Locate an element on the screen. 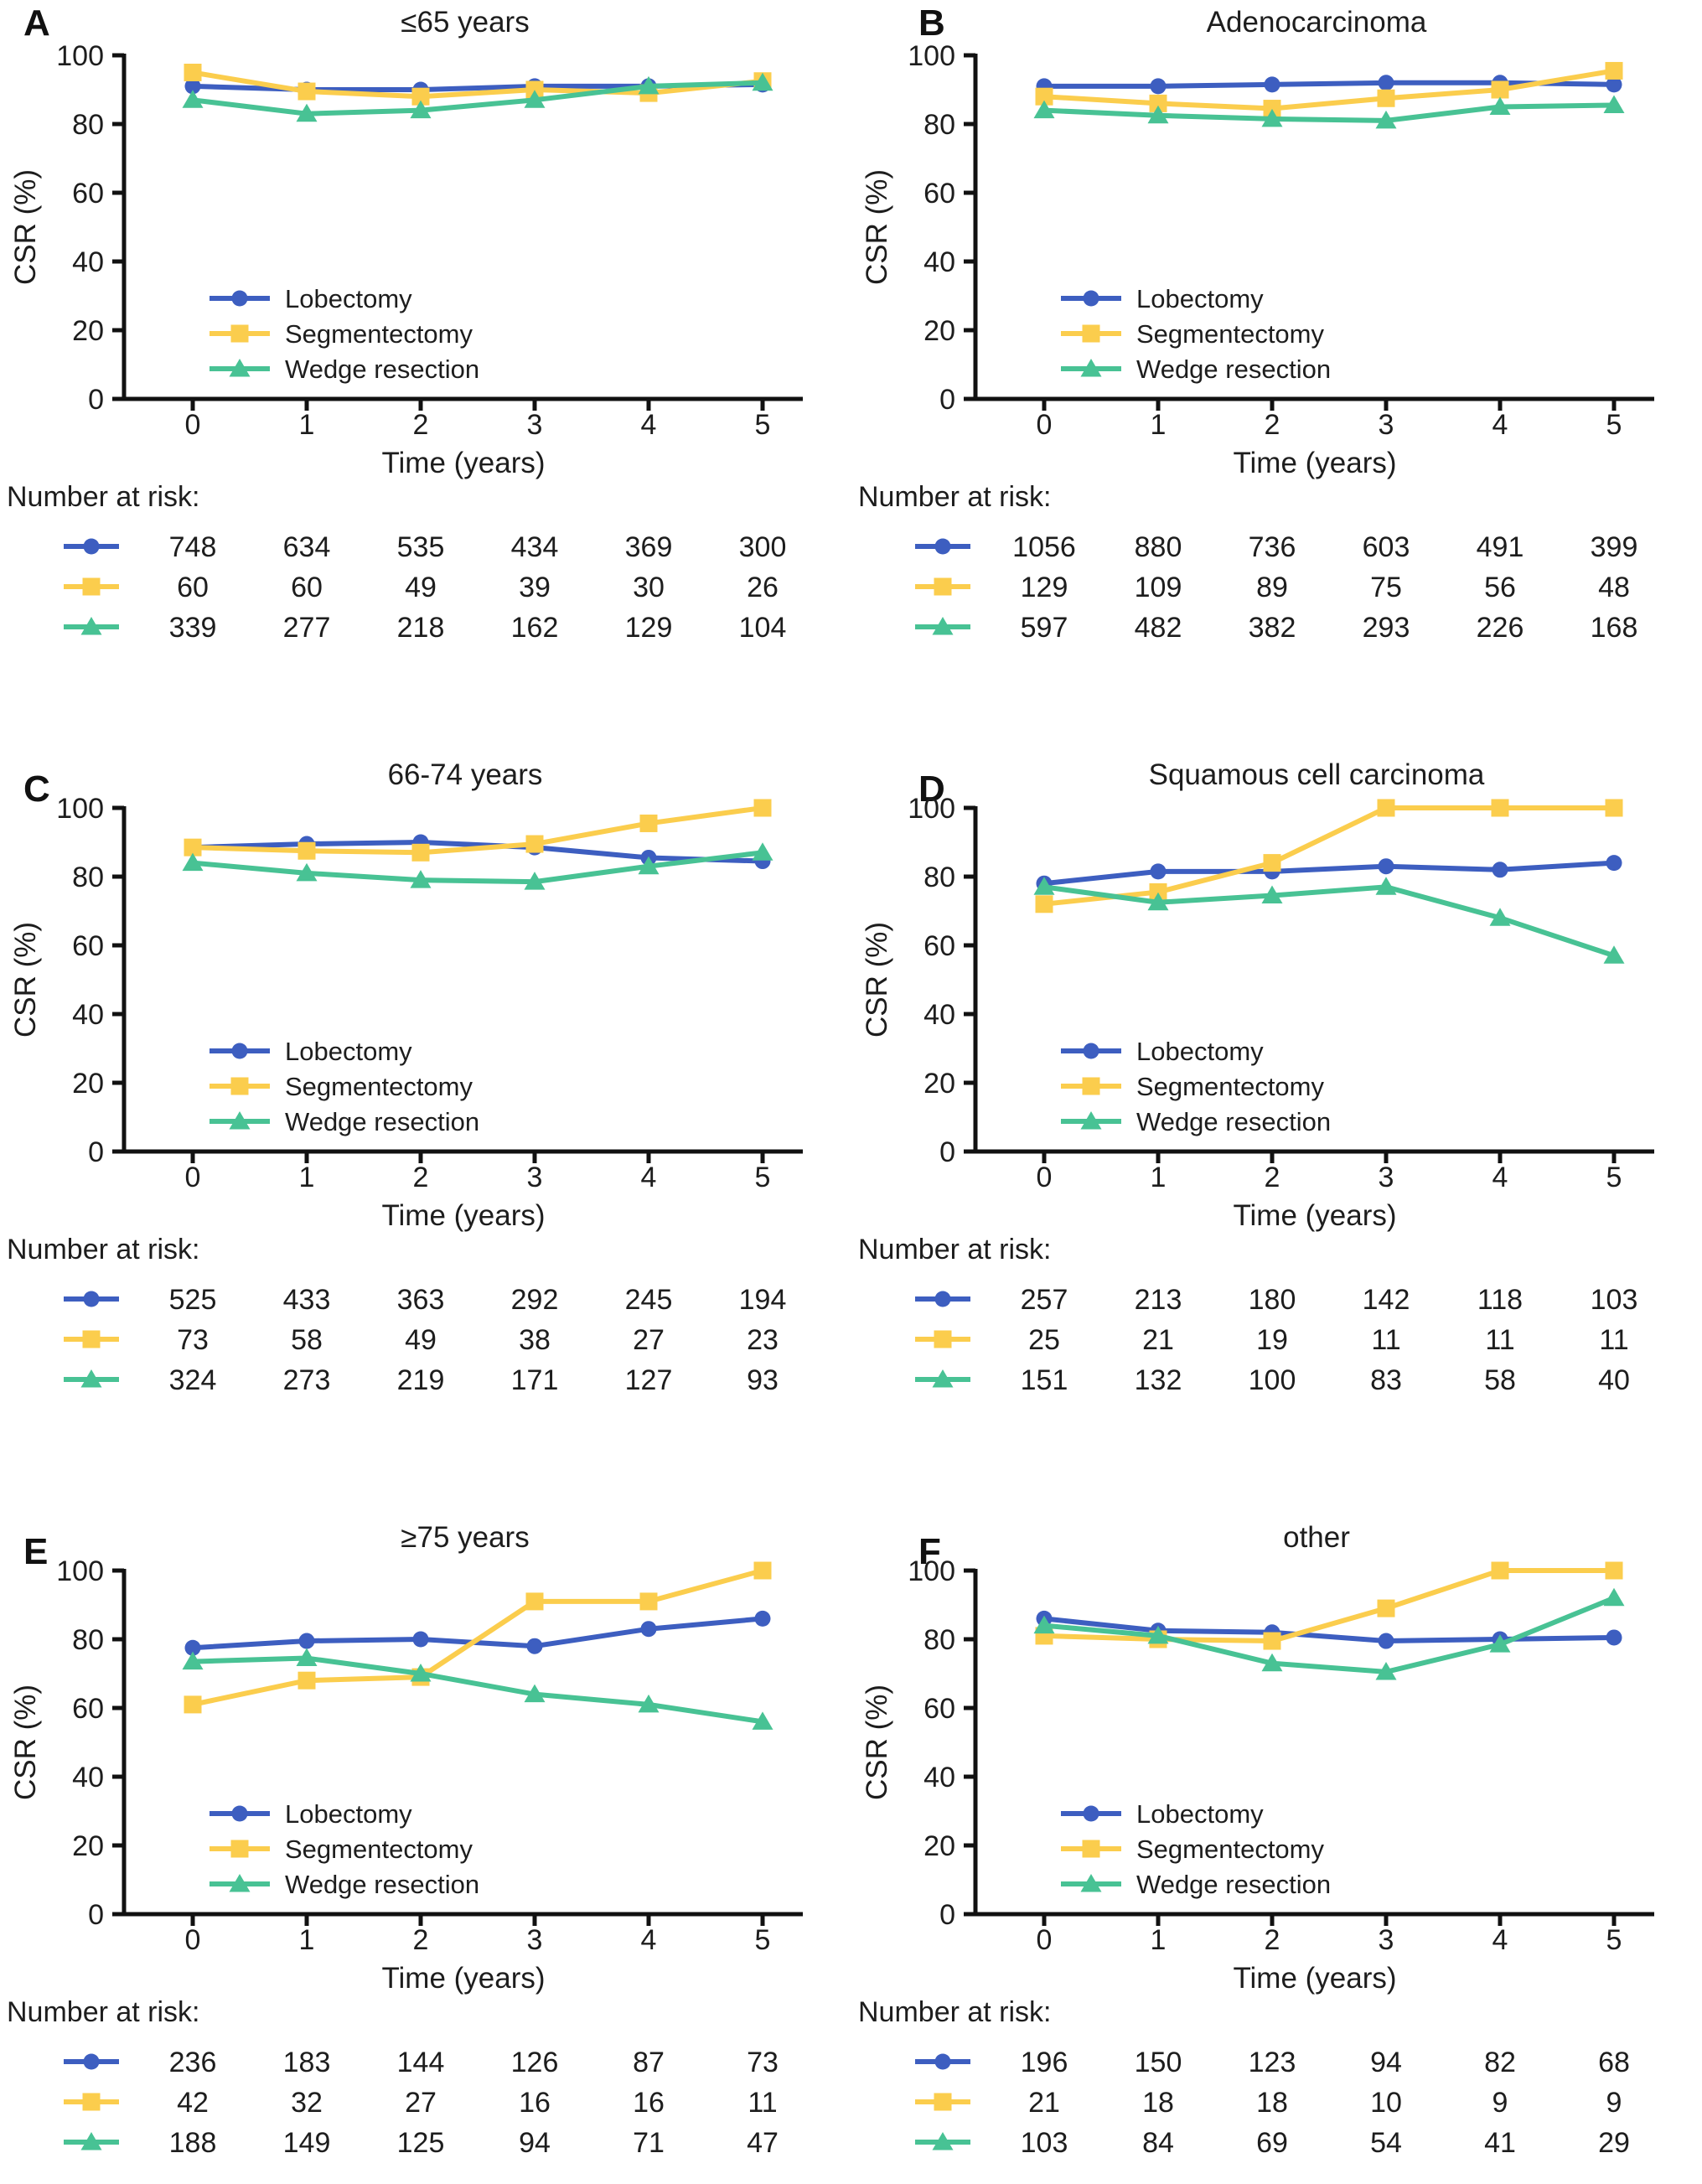 This screenshot has width=1702, height=2184. risk-count: 535 is located at coordinates (421, 547).